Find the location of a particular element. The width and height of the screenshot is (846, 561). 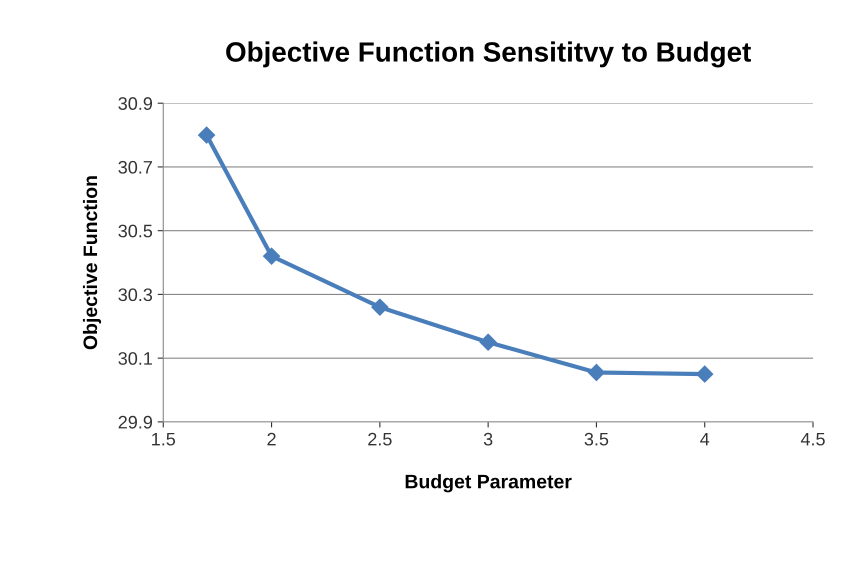

y-tick-label: 30.7 is located at coordinates (135, 167).